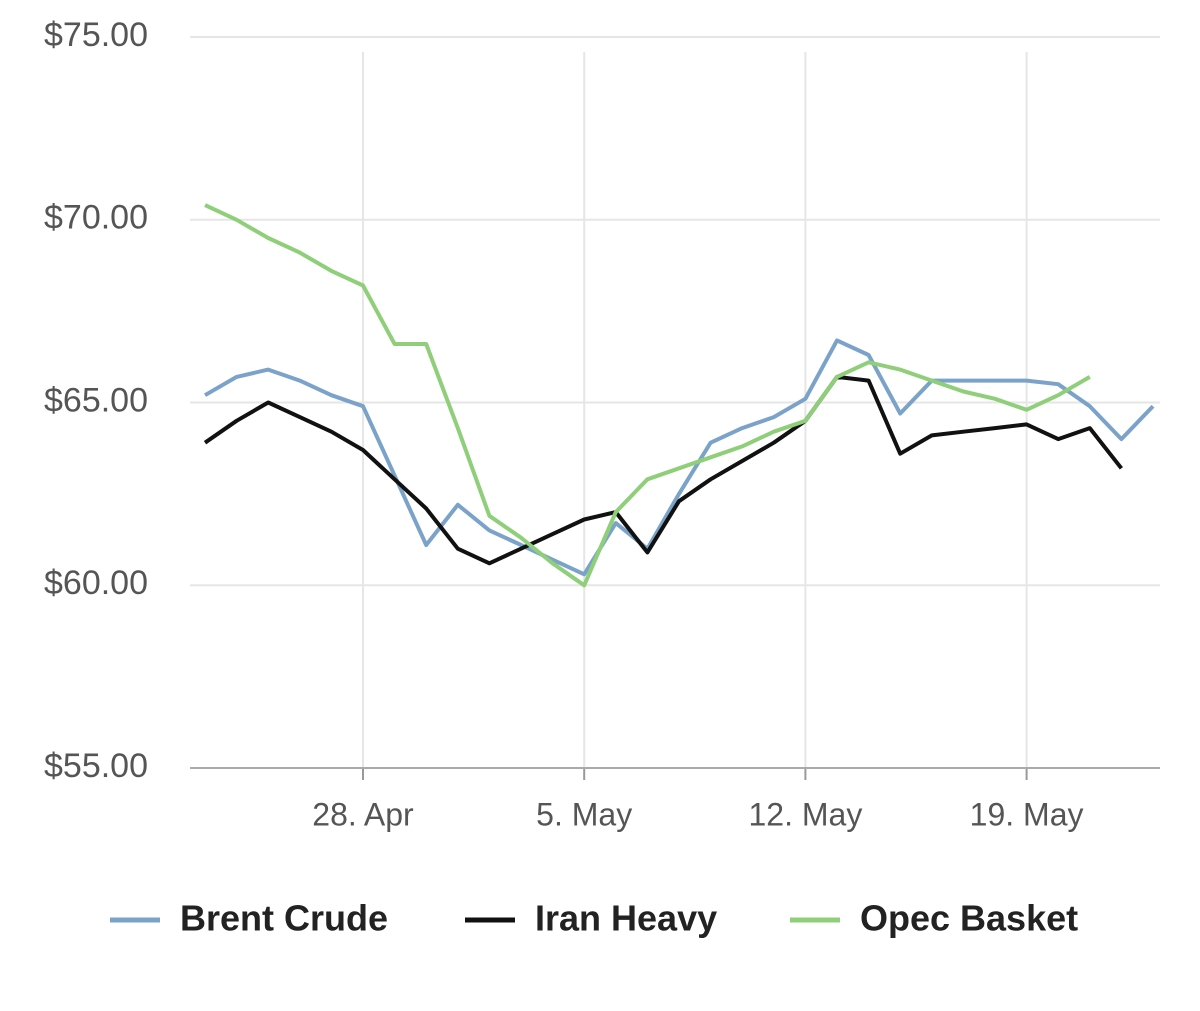 The image size is (1200, 1011). Describe the element at coordinates (363, 814) in the screenshot. I see `x-tick-label: 28. Apr` at that location.